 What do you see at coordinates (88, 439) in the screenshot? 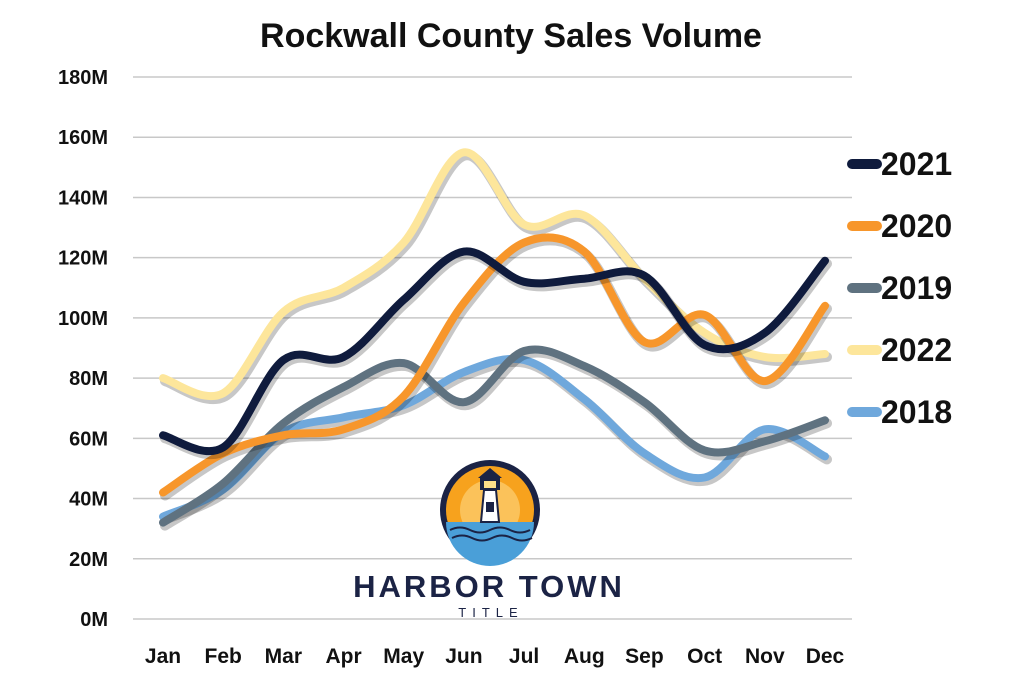
I see `y-tick-label: 60M` at bounding box center [88, 439].